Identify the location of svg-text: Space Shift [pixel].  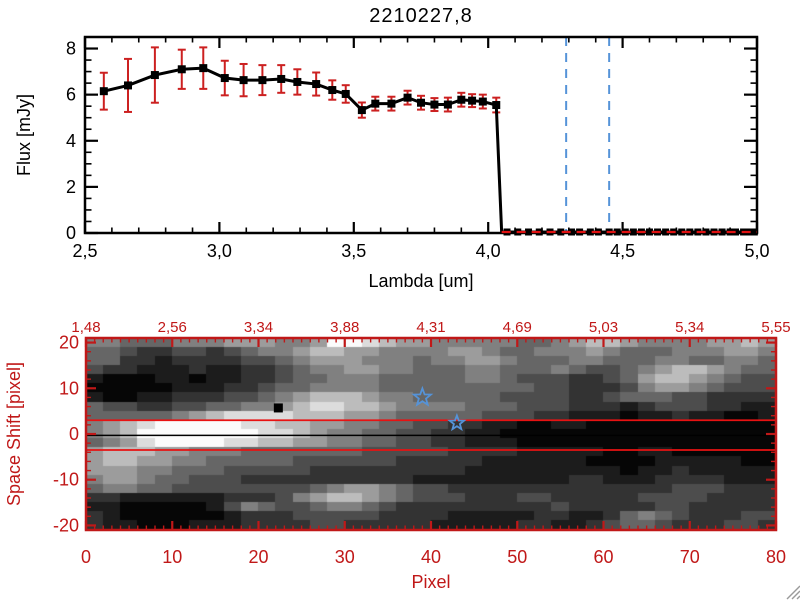
(14, 434).